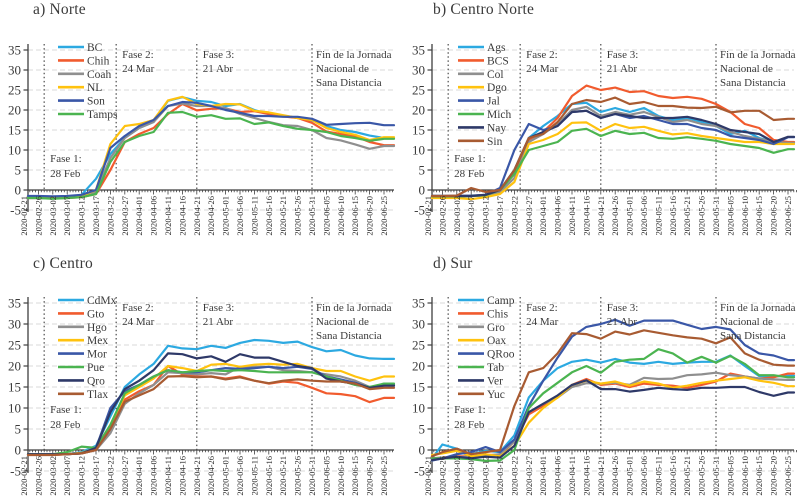  I want to click on legend-label-oax: Oax, so click(496, 341).